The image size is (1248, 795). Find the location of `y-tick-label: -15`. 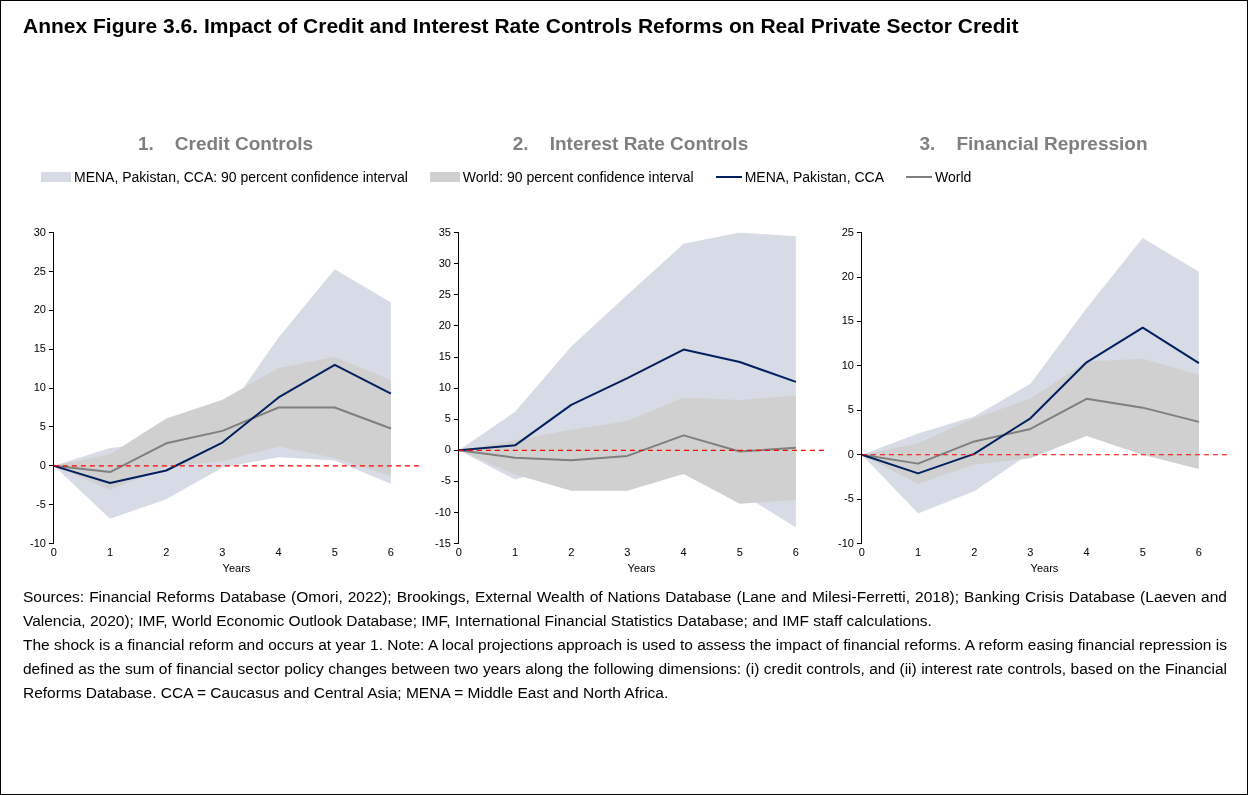

y-tick-label: -15 is located at coordinates (442, 542).